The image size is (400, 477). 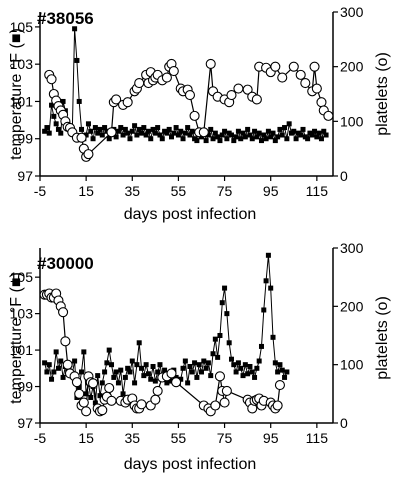 I want to click on y-tick-label-left: 105, so click(x=22, y=277).